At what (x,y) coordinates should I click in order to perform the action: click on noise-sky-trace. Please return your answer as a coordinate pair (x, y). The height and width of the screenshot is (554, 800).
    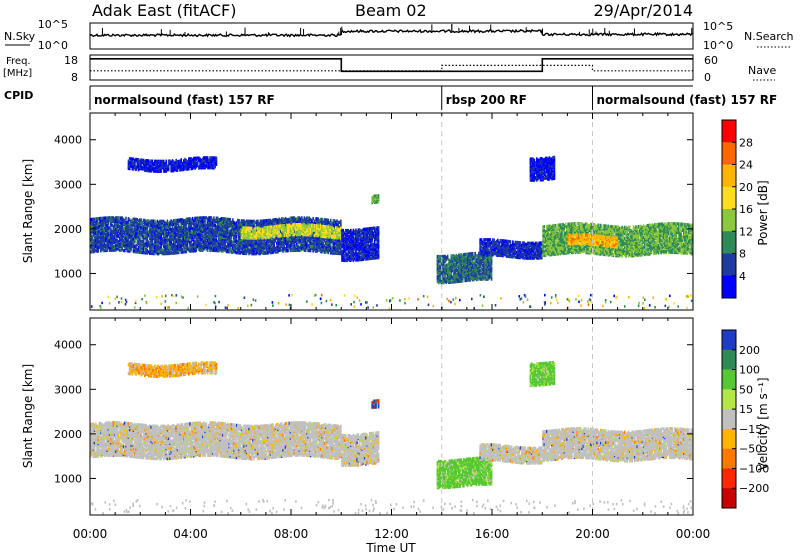
    Looking at the image, I should click on (391, 31).